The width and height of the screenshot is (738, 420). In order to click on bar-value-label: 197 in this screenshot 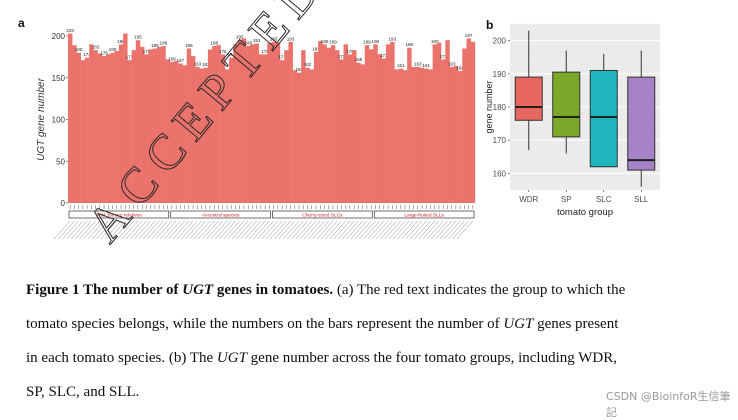, I will do `click(469, 35)`.